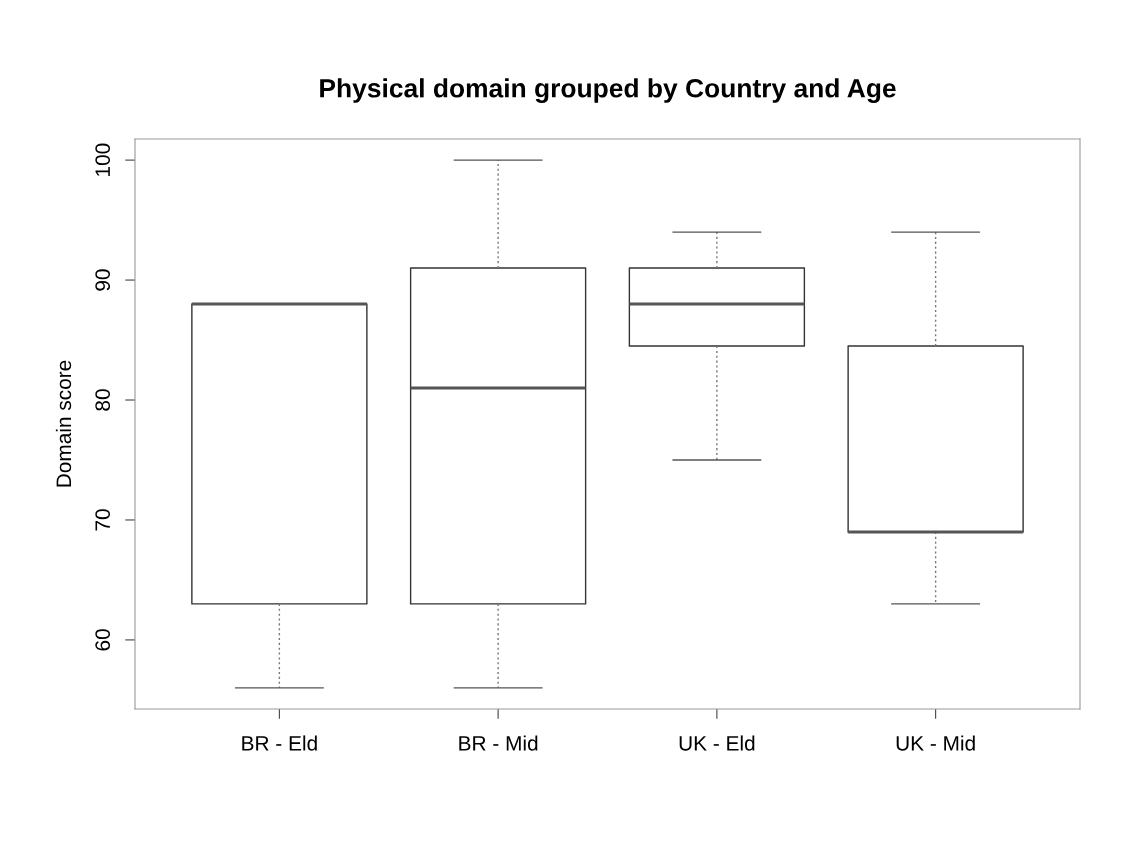 This screenshot has height=859, width=1134. I want to click on x-tick-label: BR - Mid, so click(498, 743).